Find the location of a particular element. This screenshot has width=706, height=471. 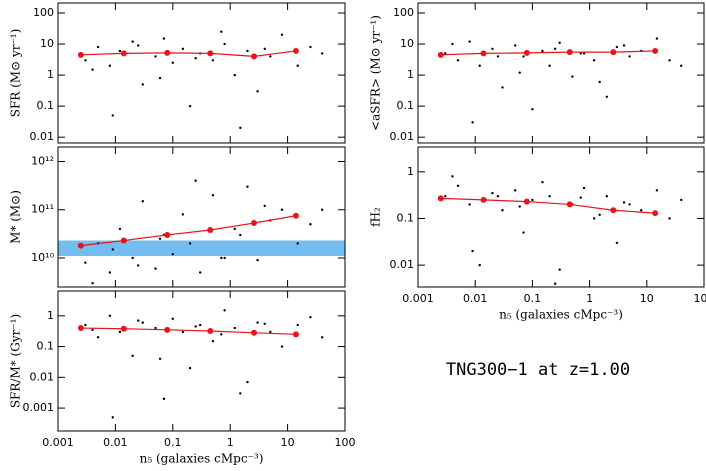

y-axis-label: fH₂ is located at coordinates (376, 217).